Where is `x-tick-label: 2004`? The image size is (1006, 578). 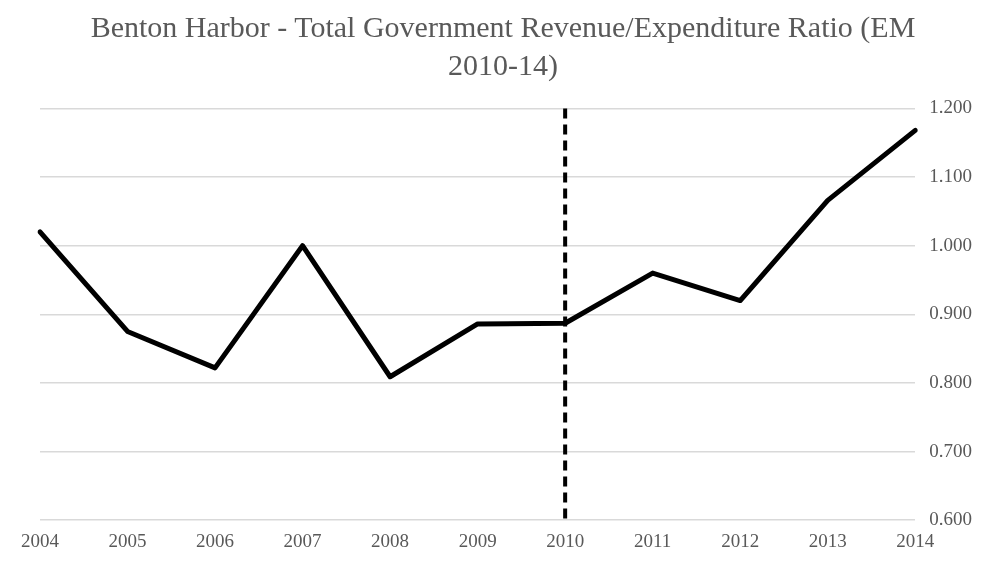
x-tick-label: 2004 is located at coordinates (40, 540).